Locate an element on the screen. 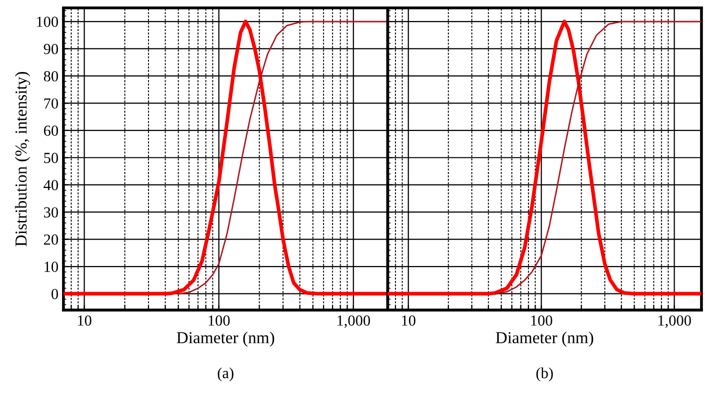 The image size is (705, 395). y-tick-label: 20 is located at coordinates (51, 239).